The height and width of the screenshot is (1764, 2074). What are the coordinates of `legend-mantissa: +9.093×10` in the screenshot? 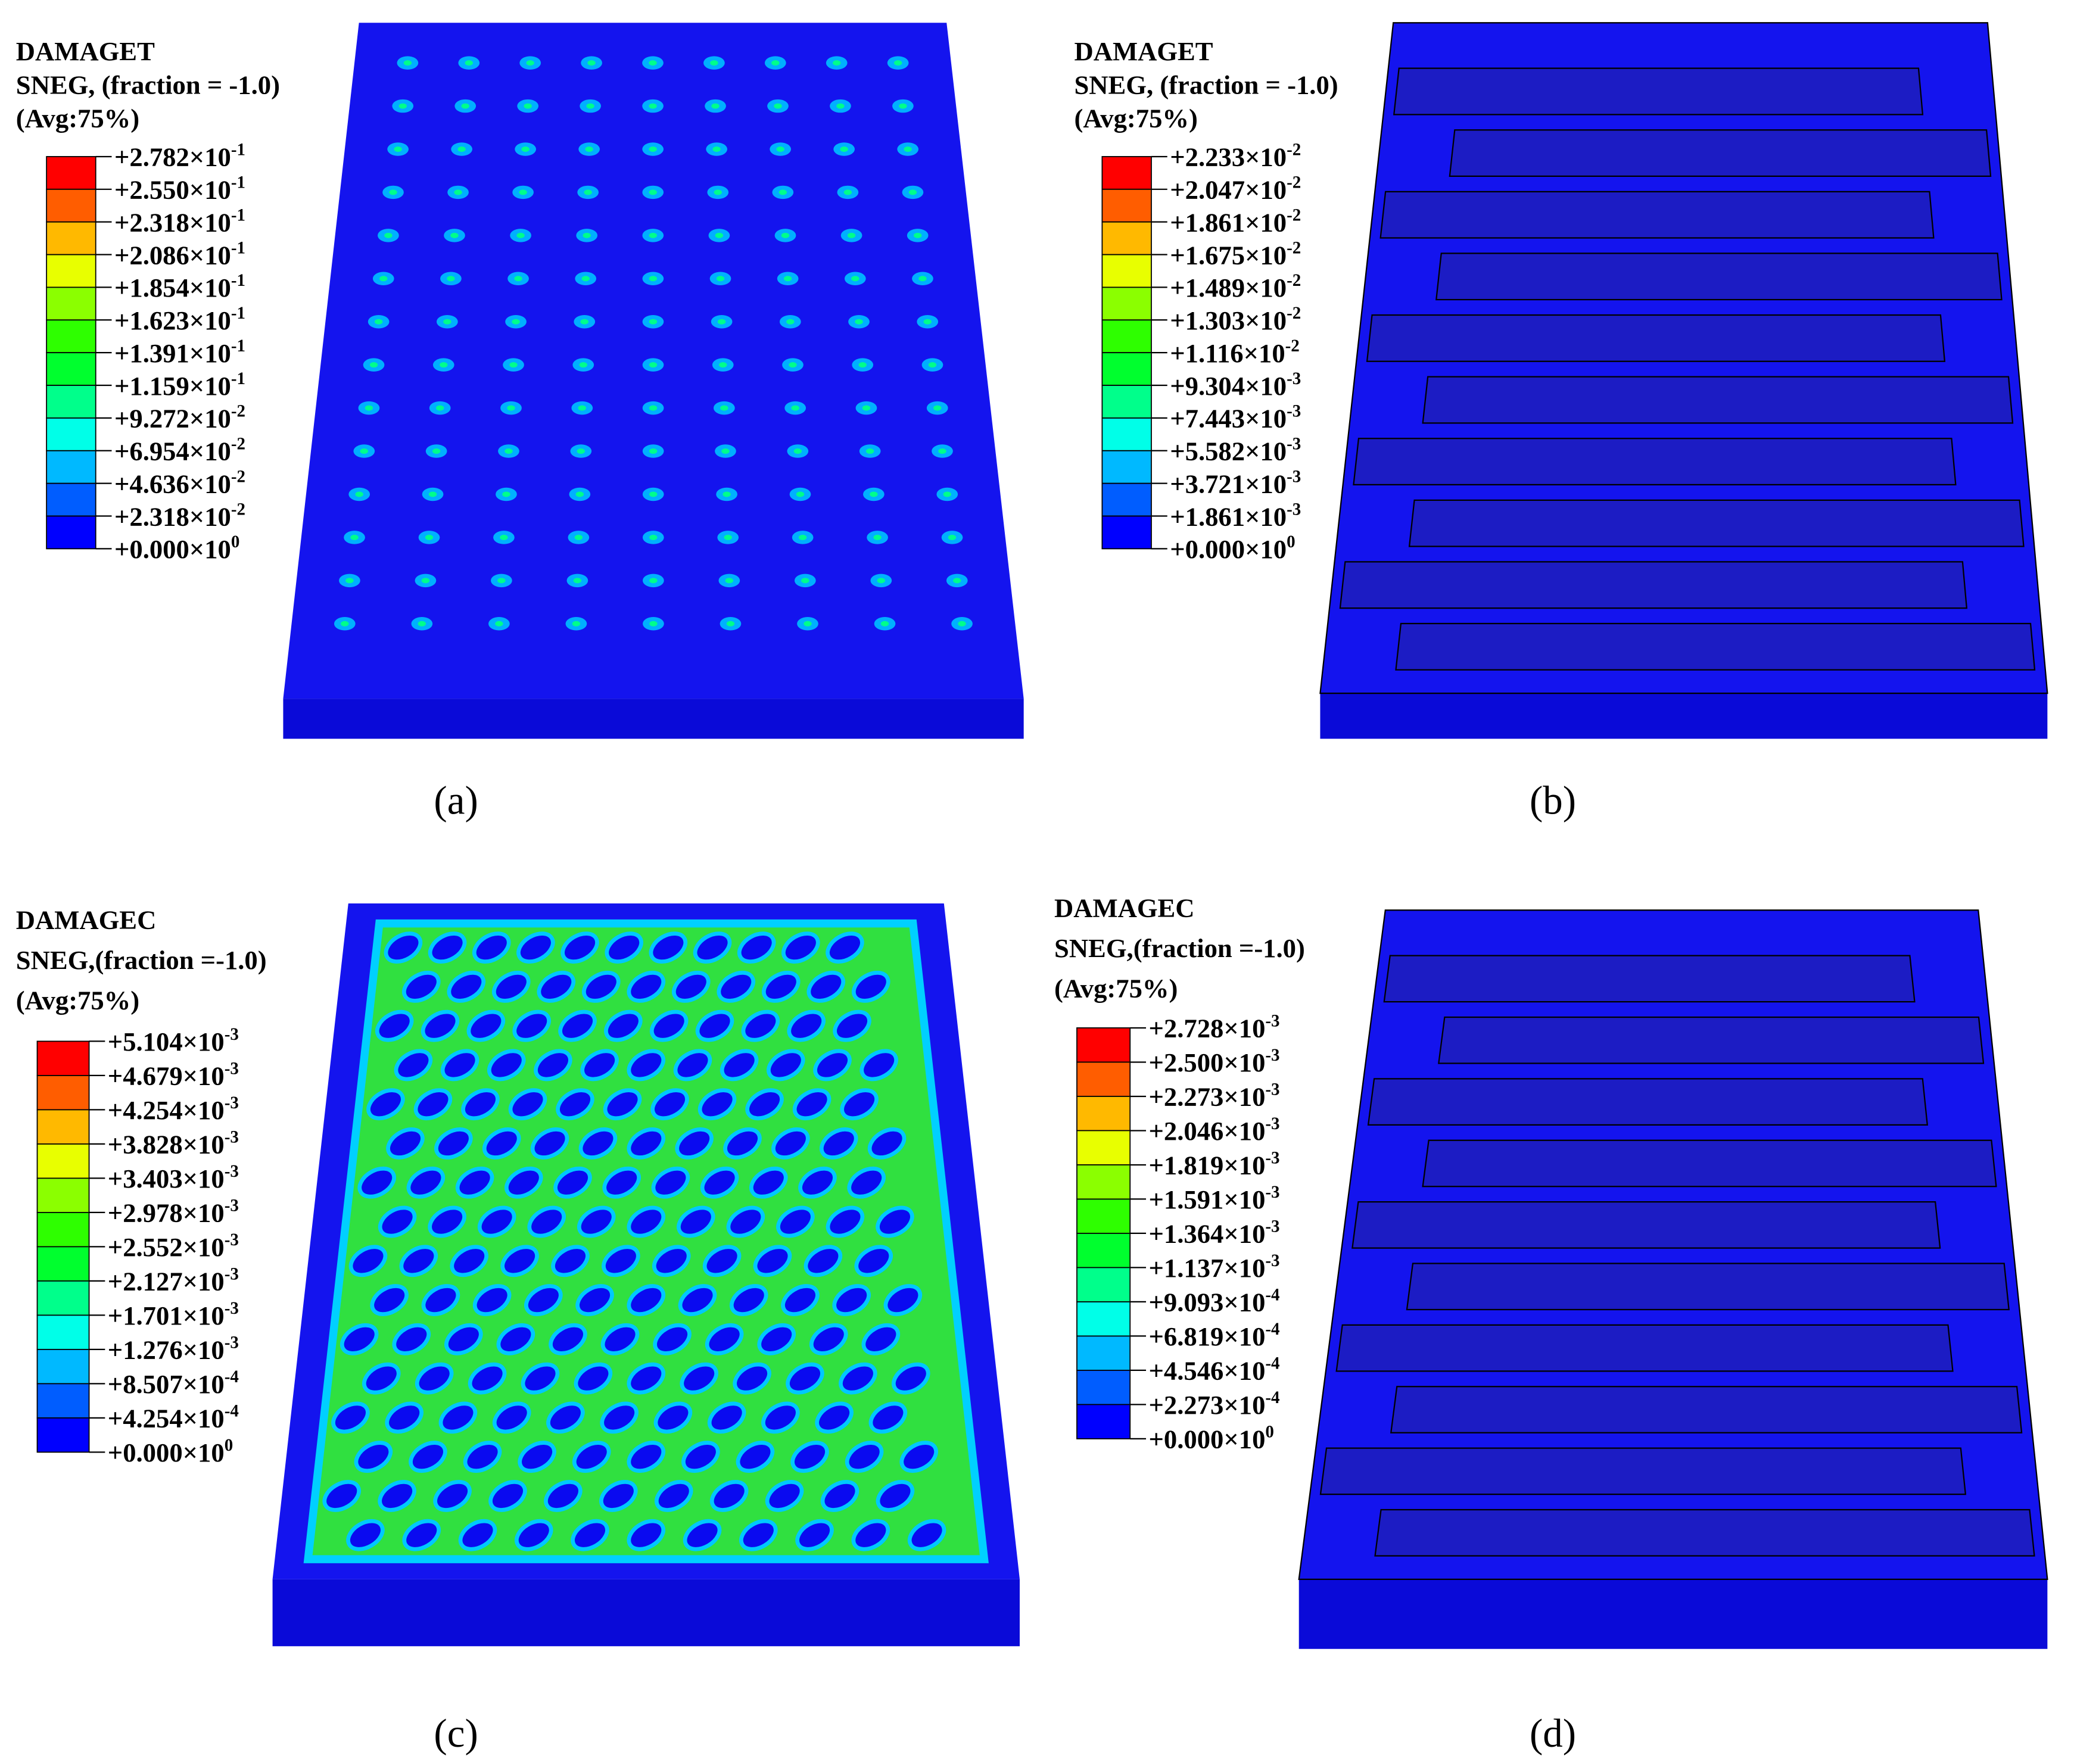 It's located at (1206, 1302).